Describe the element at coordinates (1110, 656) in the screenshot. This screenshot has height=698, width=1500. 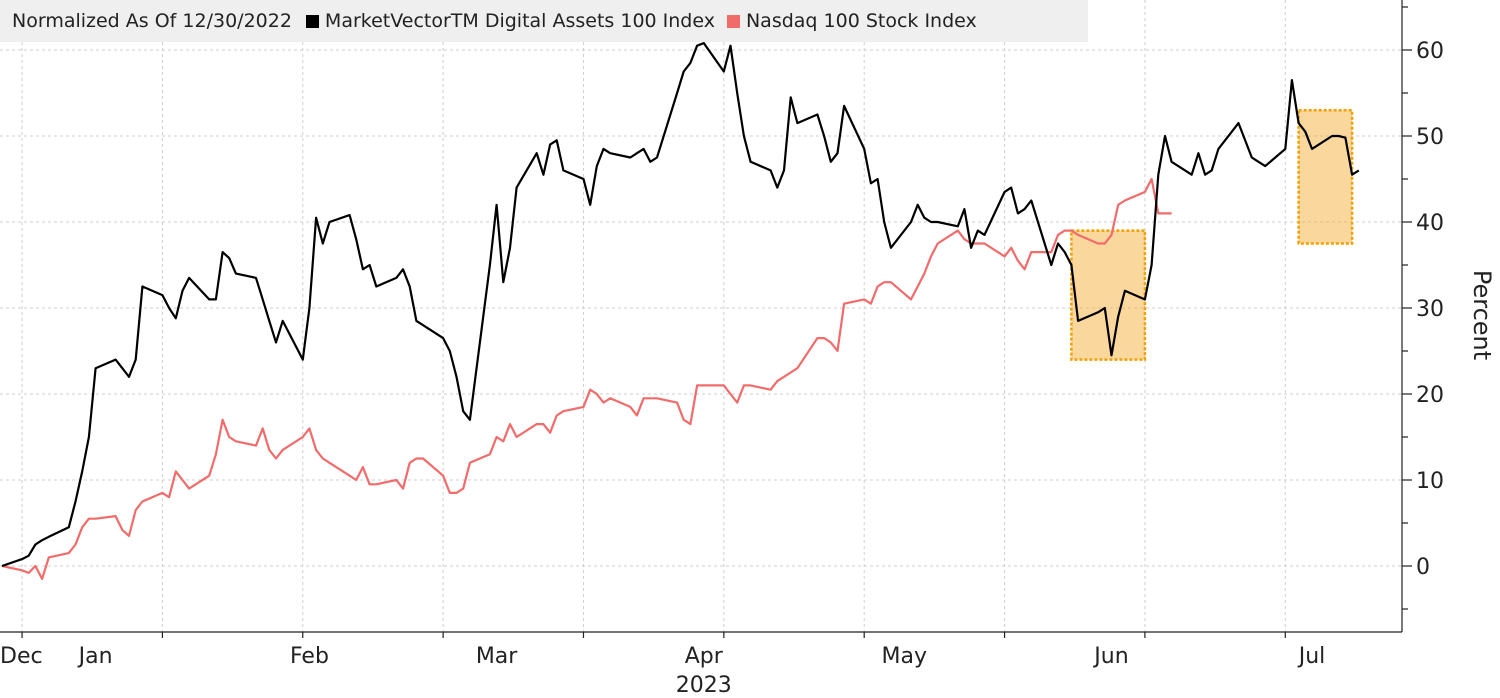
I see `x-tick-label: Jun` at that location.